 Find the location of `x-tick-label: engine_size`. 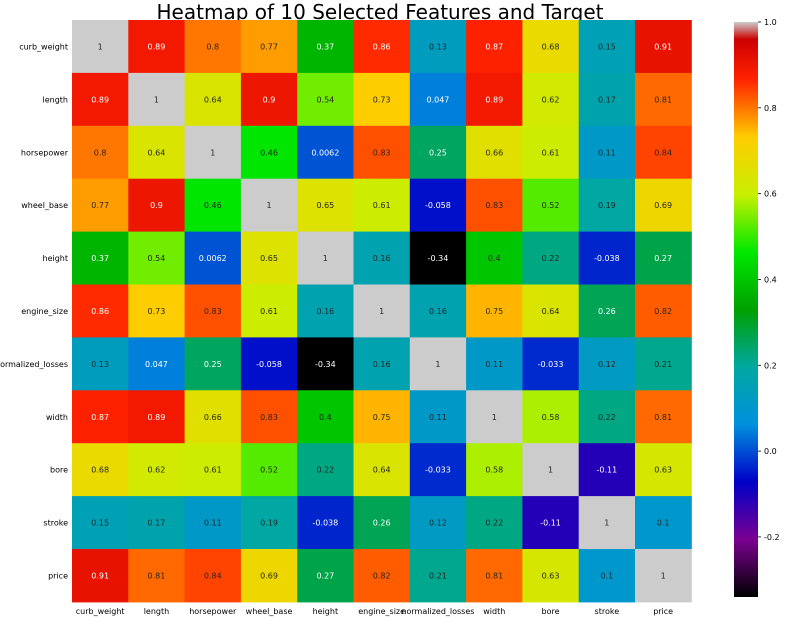

x-tick-label: engine_size is located at coordinates (381, 611).